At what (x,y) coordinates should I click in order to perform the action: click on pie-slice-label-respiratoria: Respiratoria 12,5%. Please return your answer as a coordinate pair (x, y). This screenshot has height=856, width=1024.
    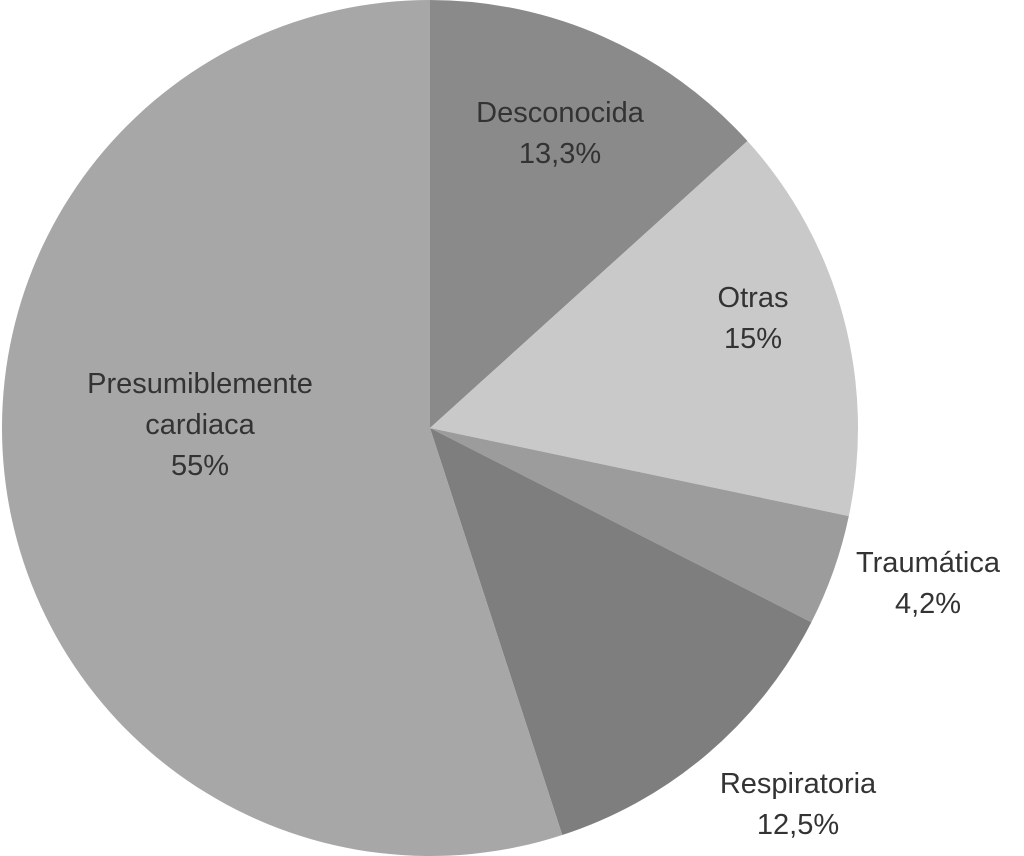
    Looking at the image, I should click on (798, 804).